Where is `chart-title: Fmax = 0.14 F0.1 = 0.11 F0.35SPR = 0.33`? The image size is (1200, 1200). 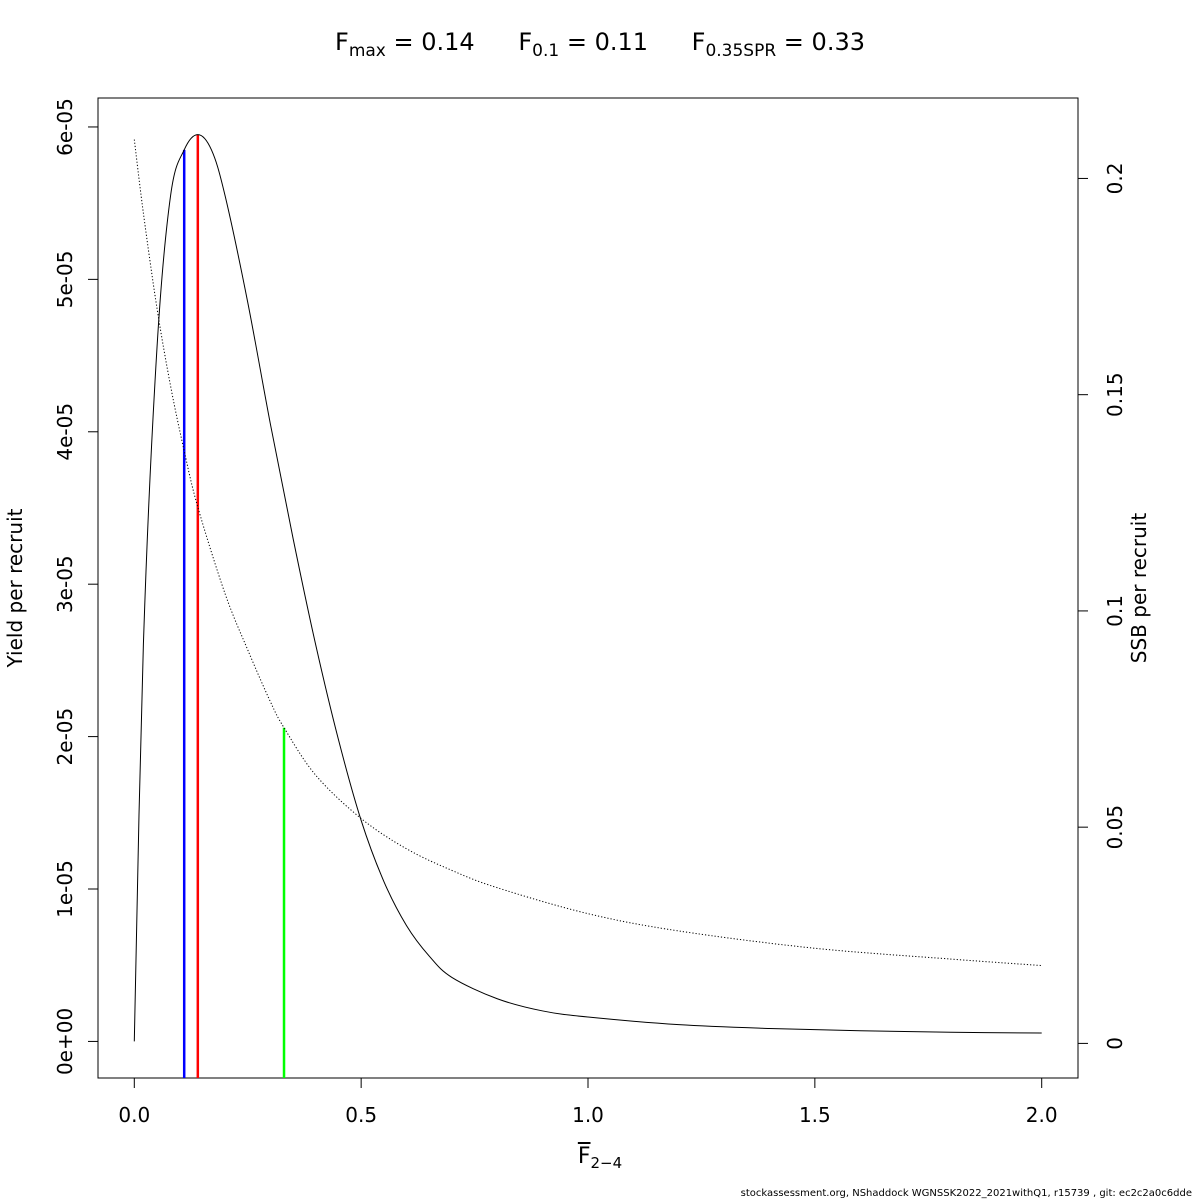 chart-title: Fmax = 0.14 F0.1 = 0.11 F0.35SPR = 0.33 is located at coordinates (600, 44).